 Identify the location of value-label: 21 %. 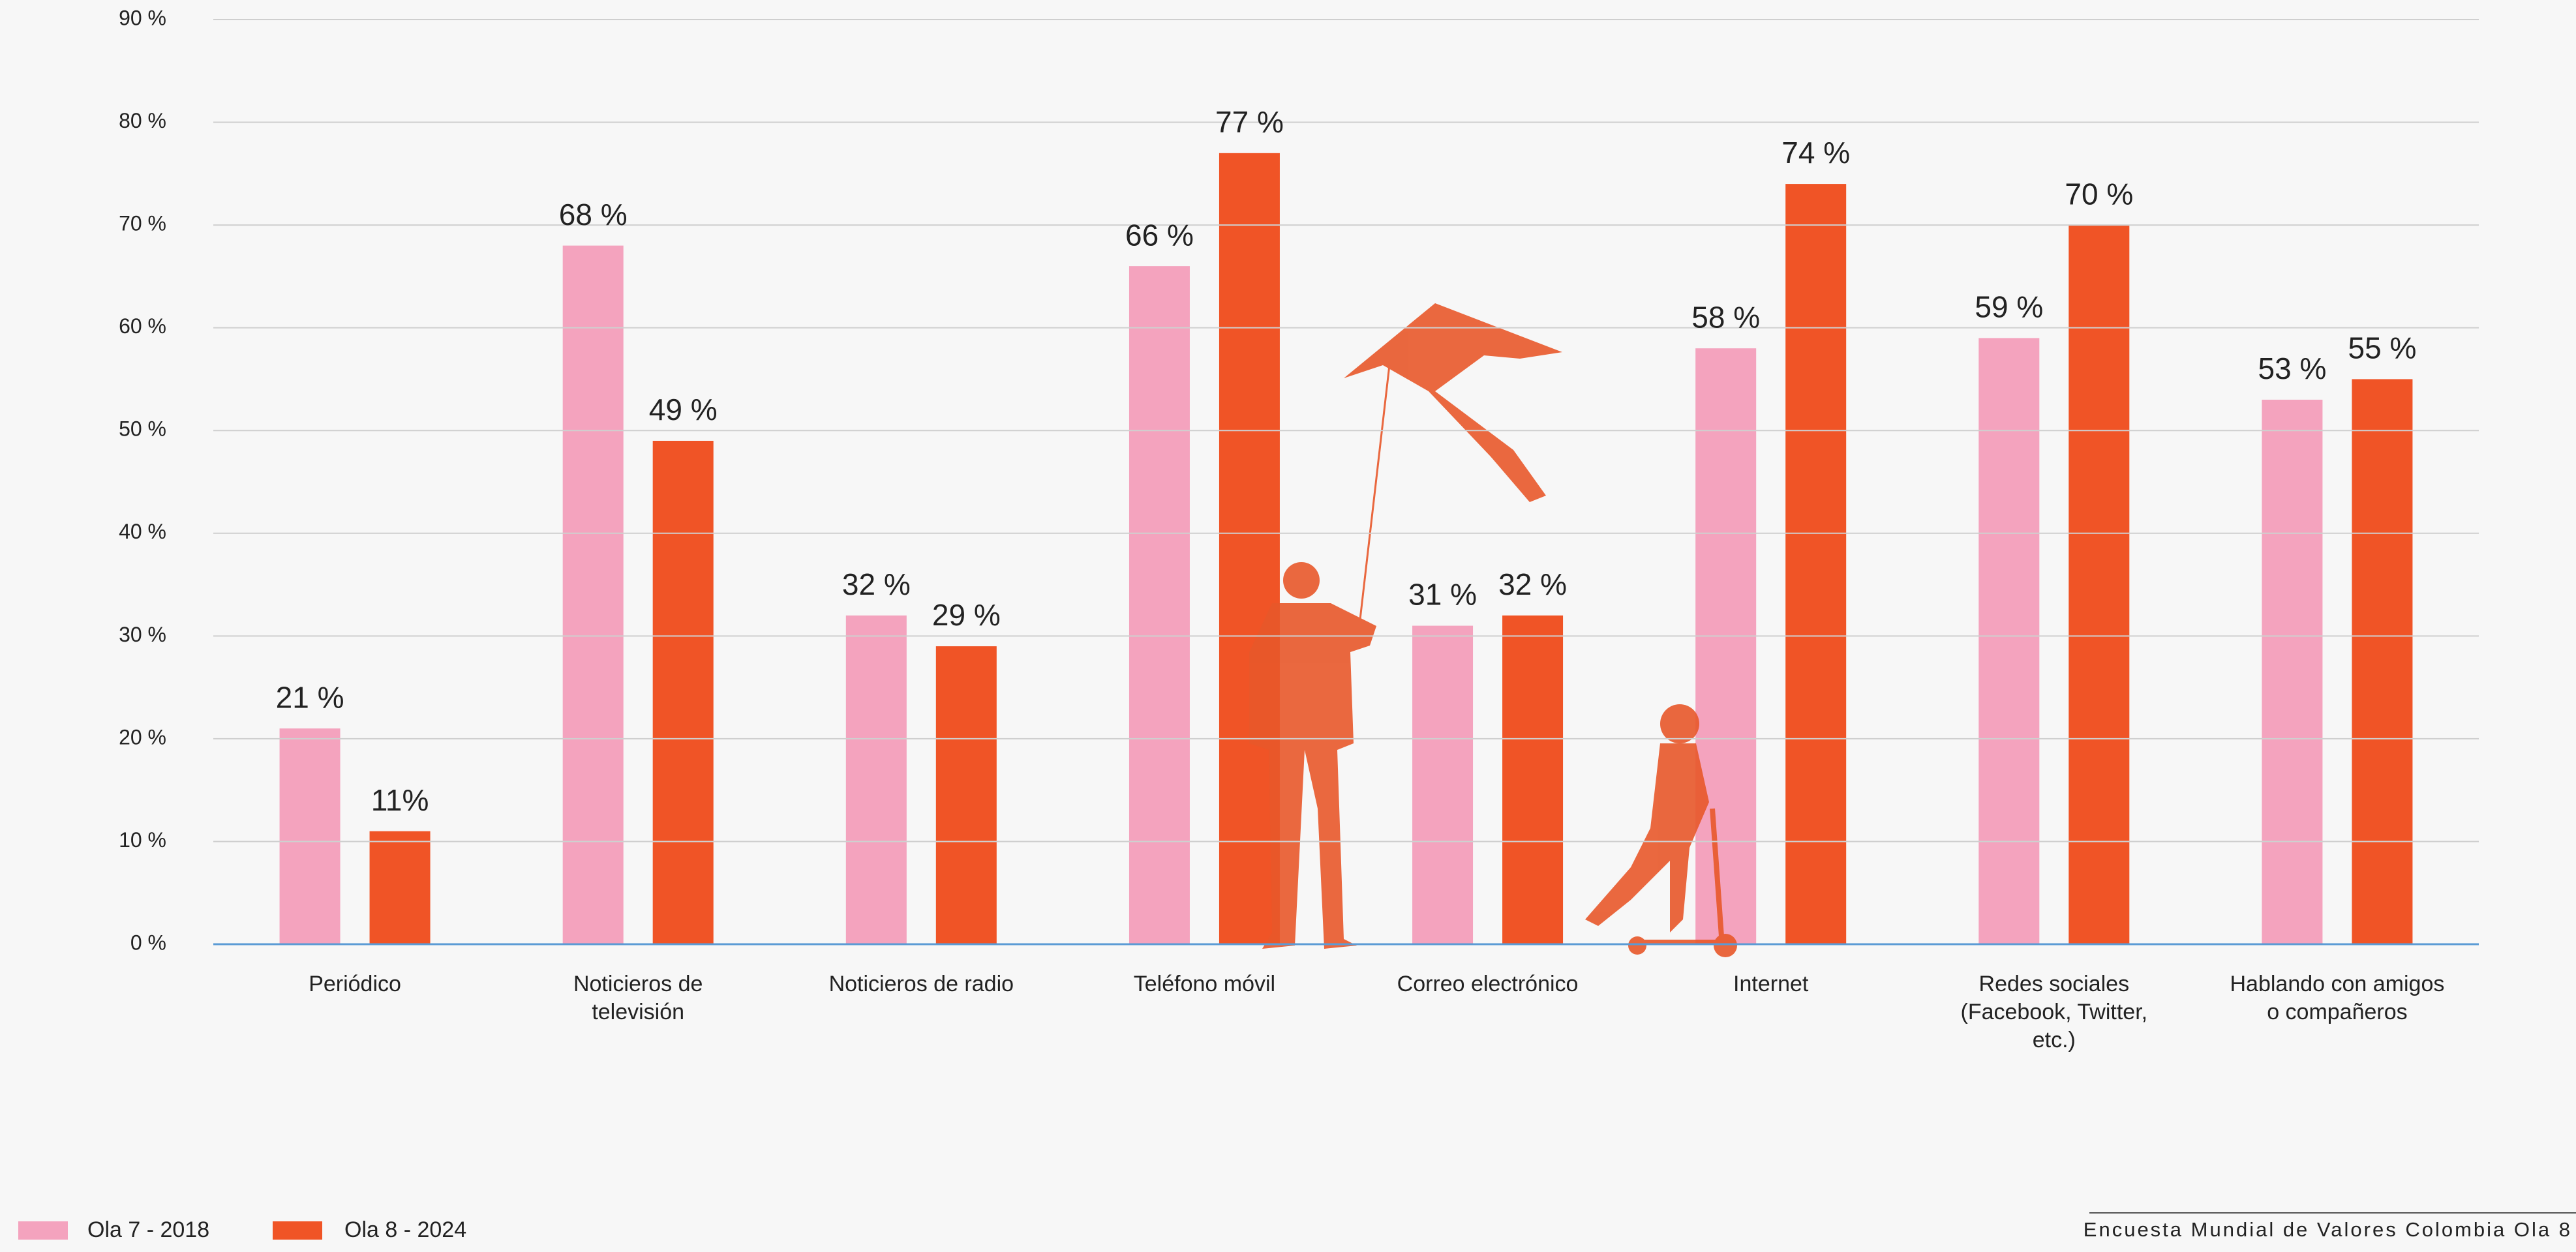
(310, 697).